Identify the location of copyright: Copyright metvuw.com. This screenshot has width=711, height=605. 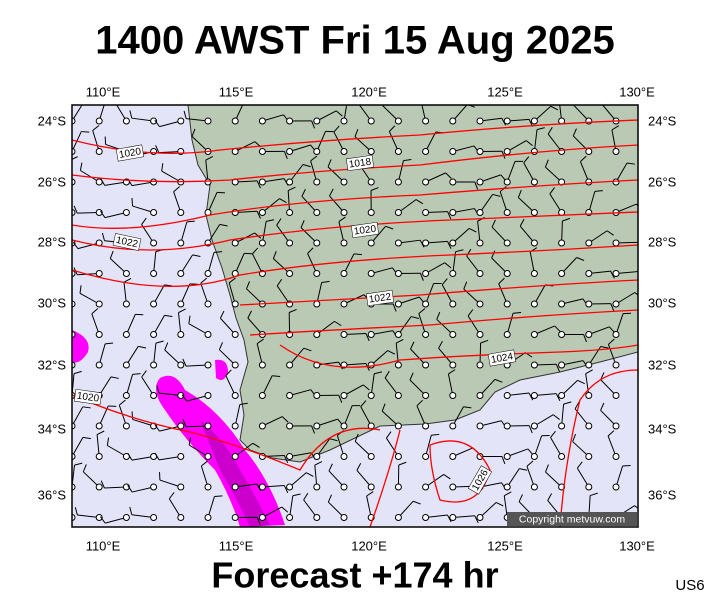
(572, 519).